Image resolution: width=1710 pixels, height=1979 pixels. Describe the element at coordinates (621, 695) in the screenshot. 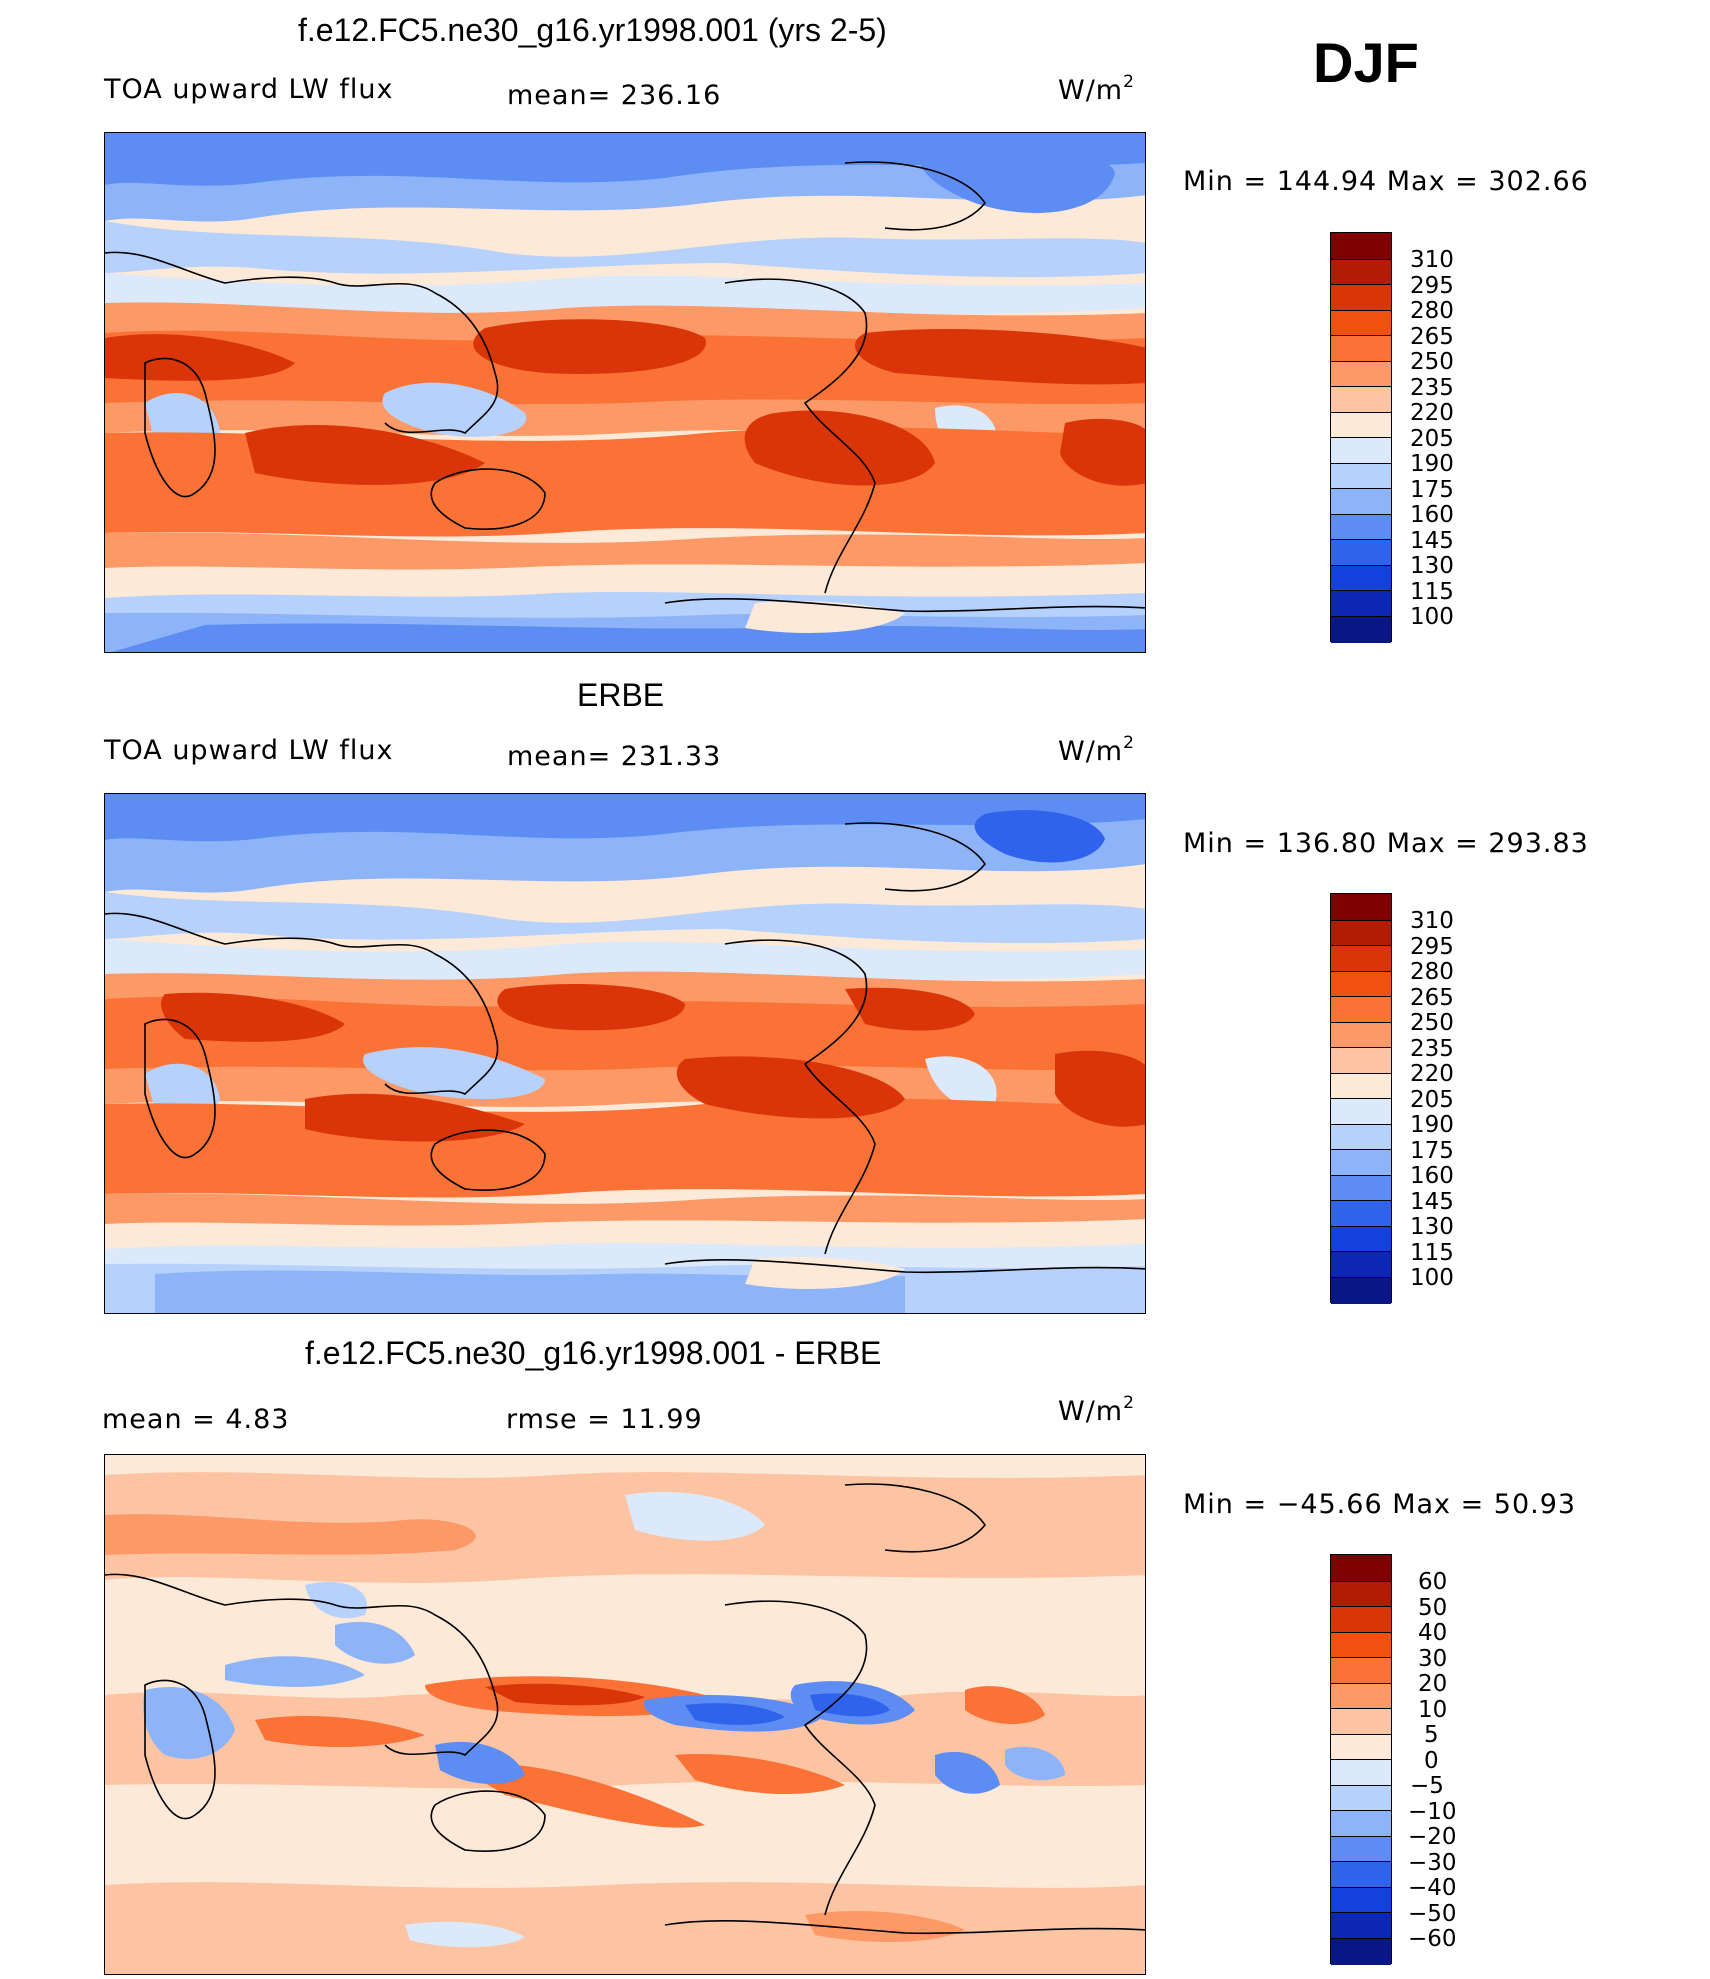

I see `panel-obs-title: ERBE` at that location.